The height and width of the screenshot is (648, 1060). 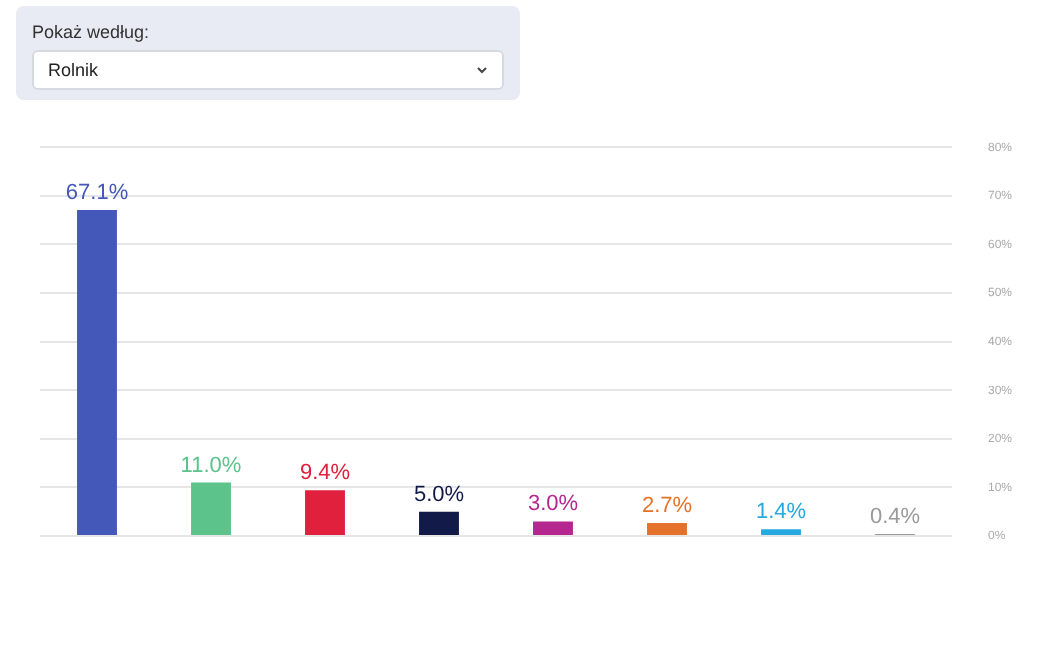 I want to click on data-label: 2.7%, so click(x=667, y=505).